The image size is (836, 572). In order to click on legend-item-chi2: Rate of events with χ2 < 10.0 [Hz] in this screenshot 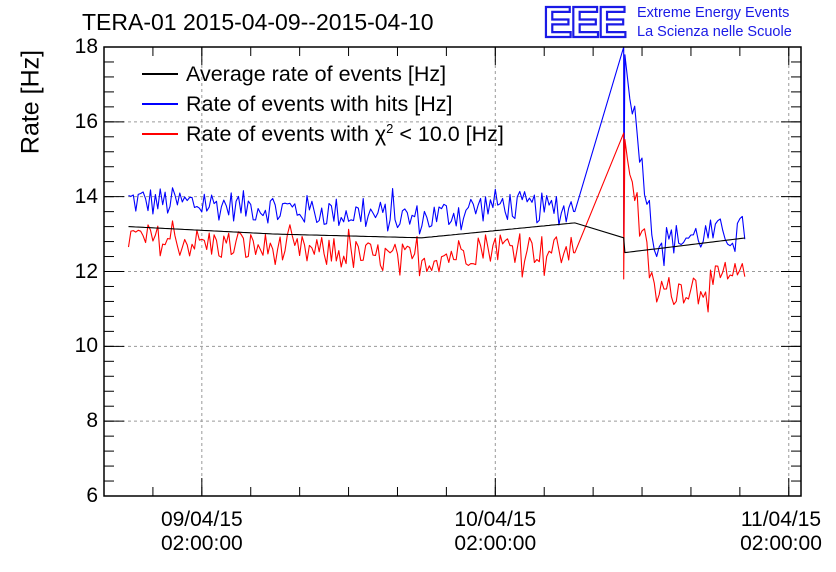, I will do `click(323, 134)`.